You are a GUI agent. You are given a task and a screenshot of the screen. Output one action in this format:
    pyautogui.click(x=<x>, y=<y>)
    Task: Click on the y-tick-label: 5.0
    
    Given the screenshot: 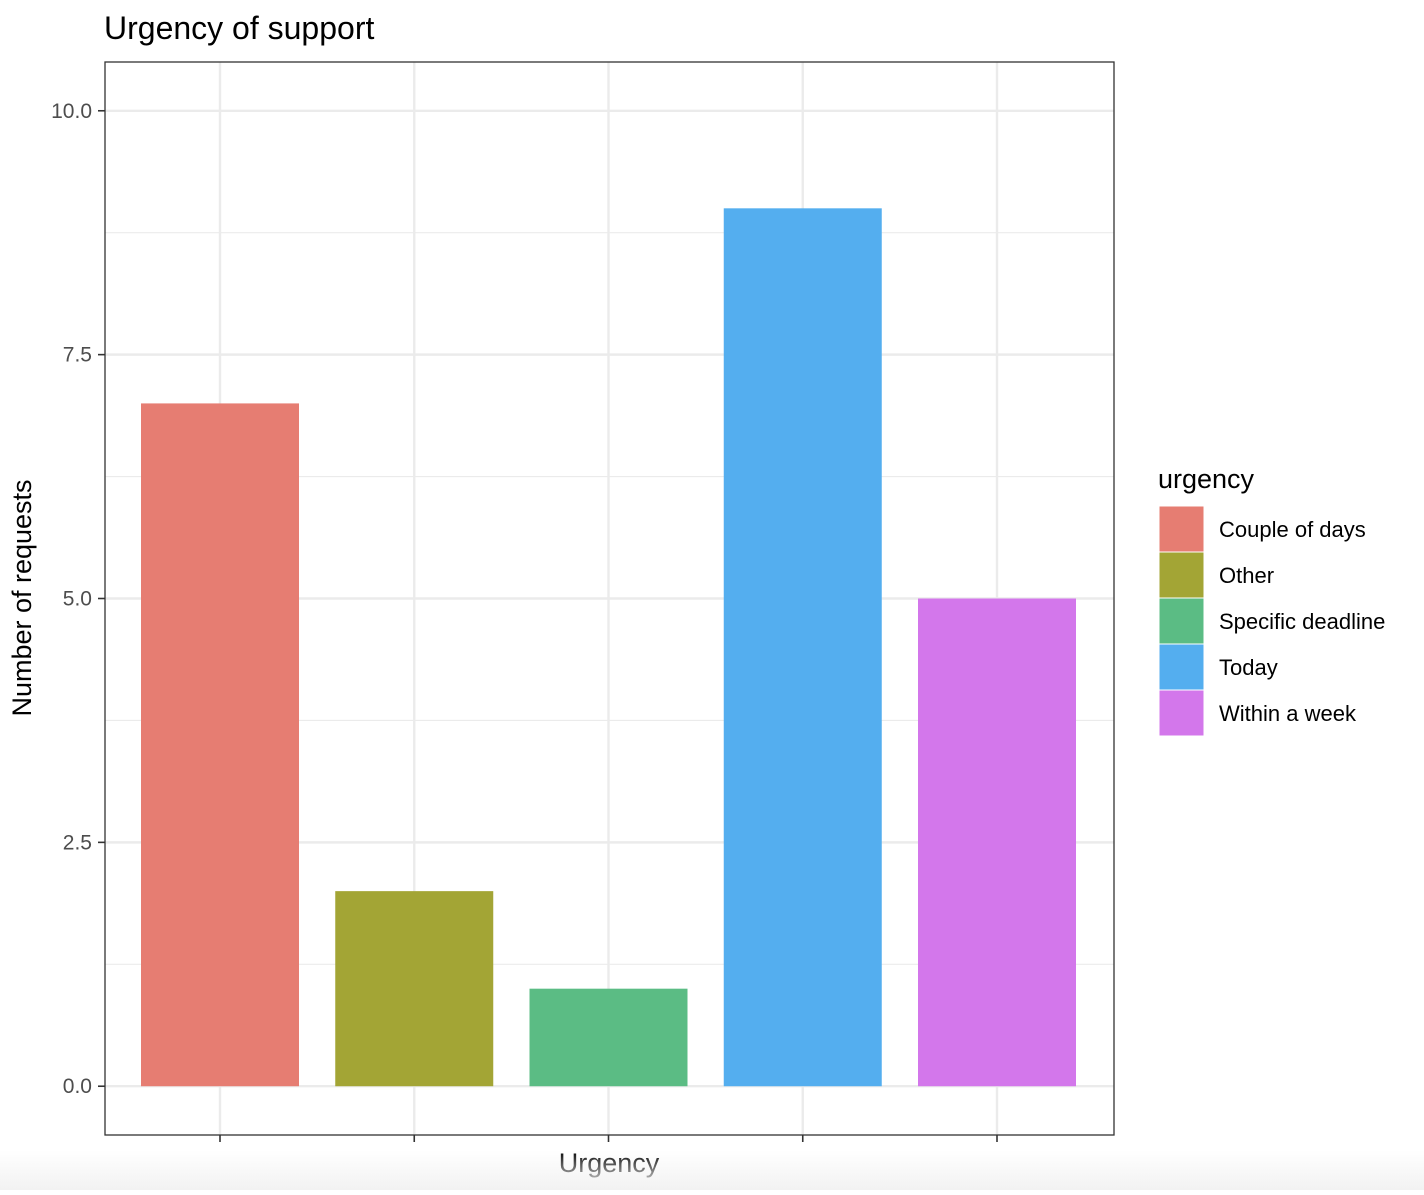 What is the action you would take?
    pyautogui.click(x=77, y=599)
    